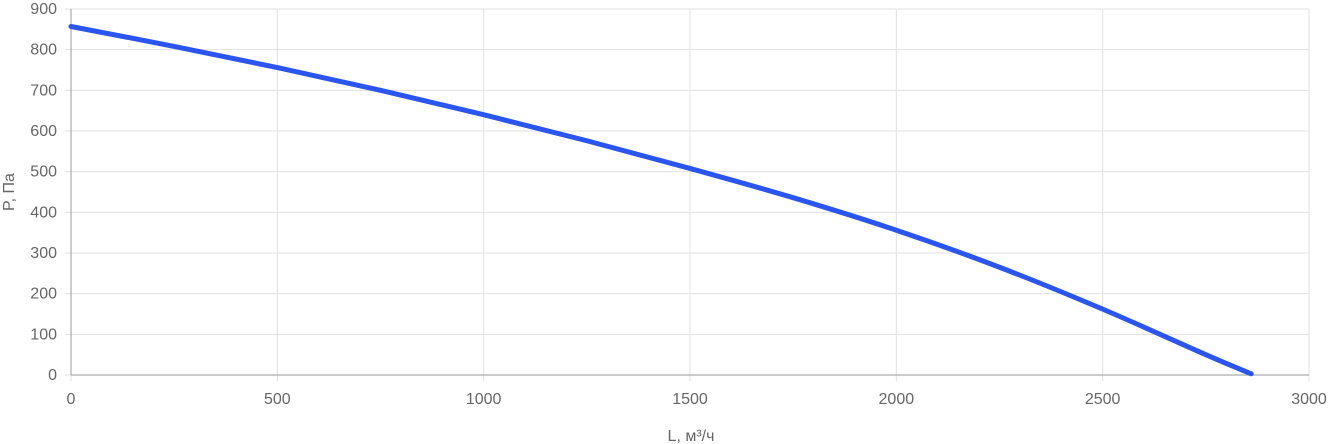  I want to click on y-tick-label-800: 800, so click(43, 50).